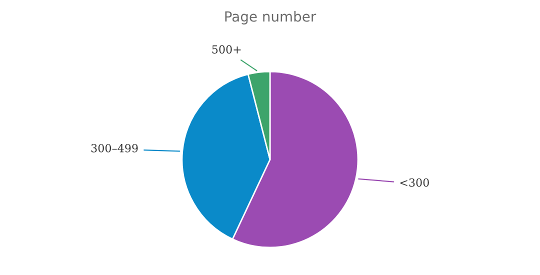 Image resolution: width=540 pixels, height=275 pixels. Describe the element at coordinates (414, 182) in the screenshot. I see `slice-label: <300` at that location.